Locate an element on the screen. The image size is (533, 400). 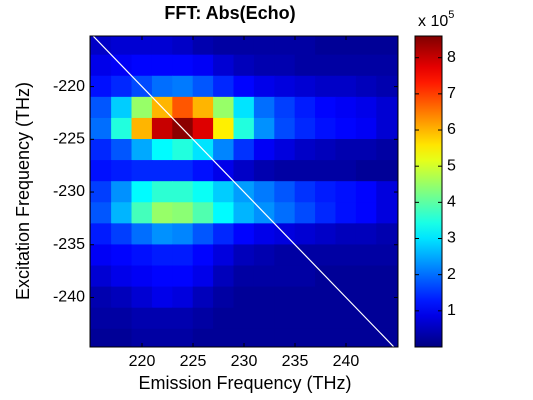
y-axis-label: Excitation Frequency (THz) is located at coordinates (23, 191).